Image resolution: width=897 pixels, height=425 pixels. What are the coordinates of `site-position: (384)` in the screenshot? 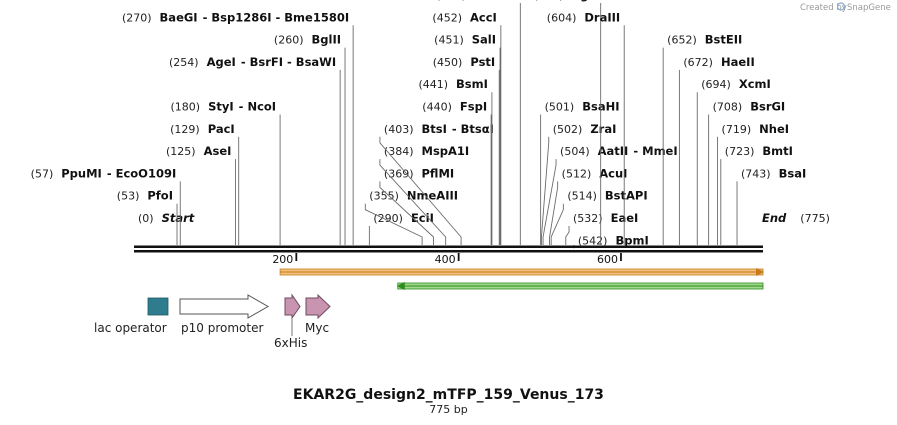 It's located at (399, 151).